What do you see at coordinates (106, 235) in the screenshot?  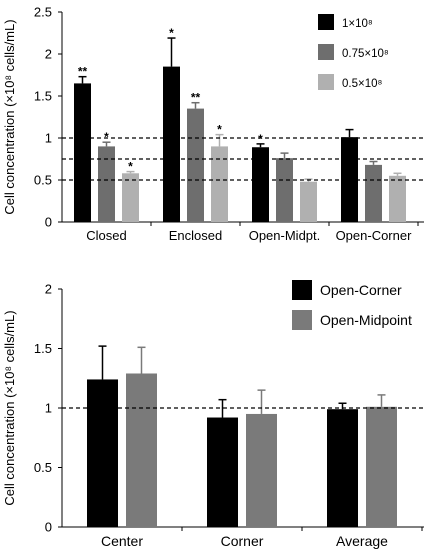 I see `x-tick-label: Closed` at bounding box center [106, 235].